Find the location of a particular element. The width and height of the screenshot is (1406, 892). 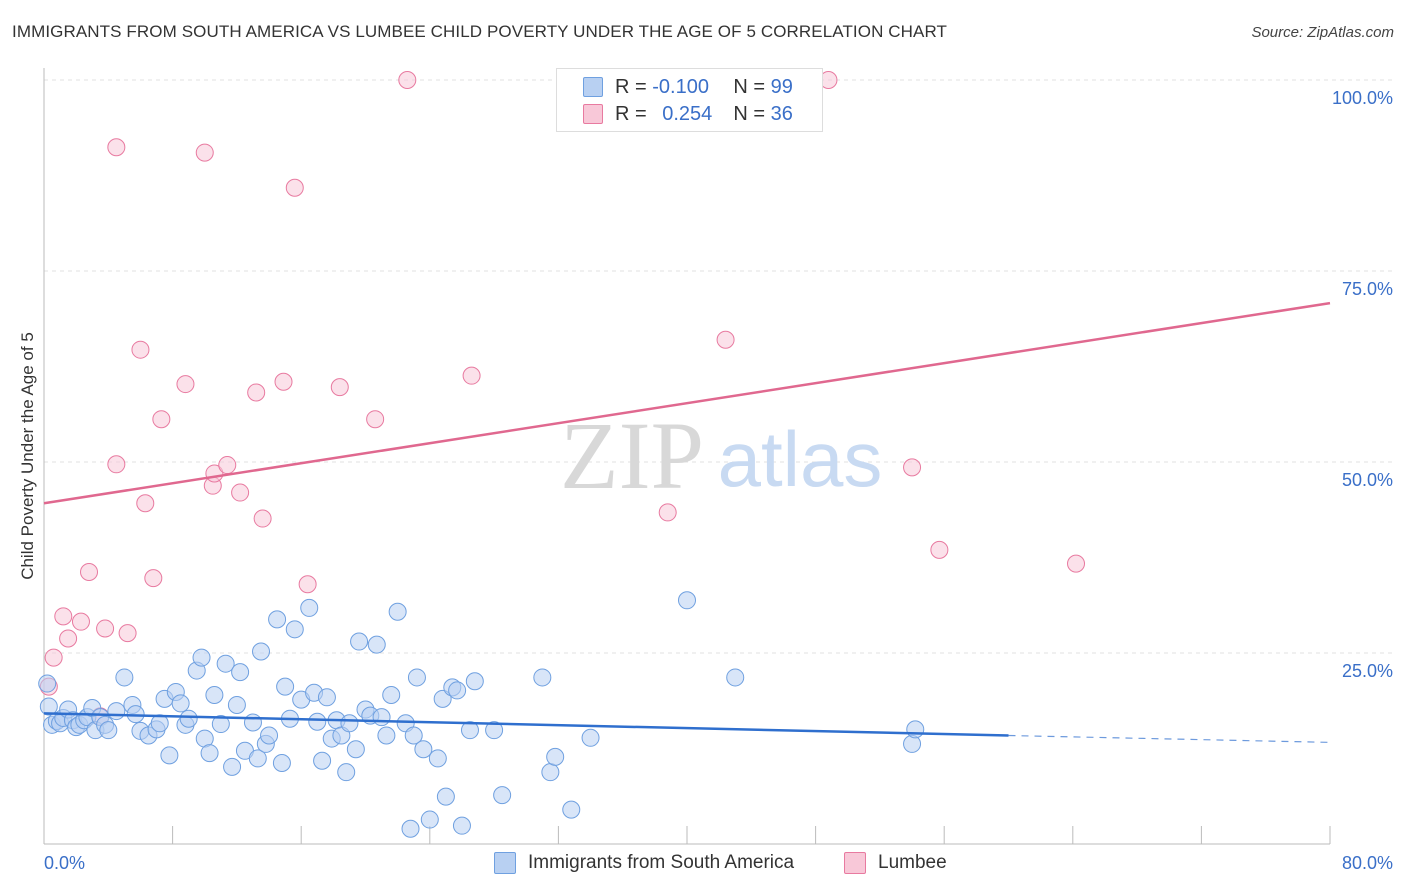

source-label: Source: ZipAtlas.com is located at coordinates (1322, 32).